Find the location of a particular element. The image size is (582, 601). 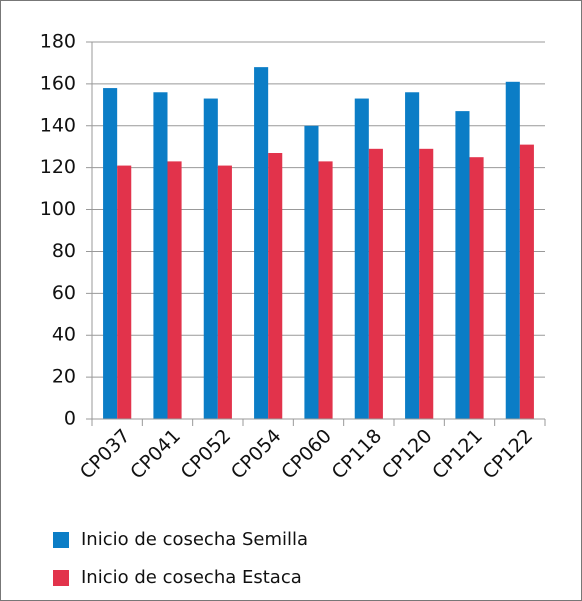

y-tick-label: 180 is located at coordinates (58, 42).